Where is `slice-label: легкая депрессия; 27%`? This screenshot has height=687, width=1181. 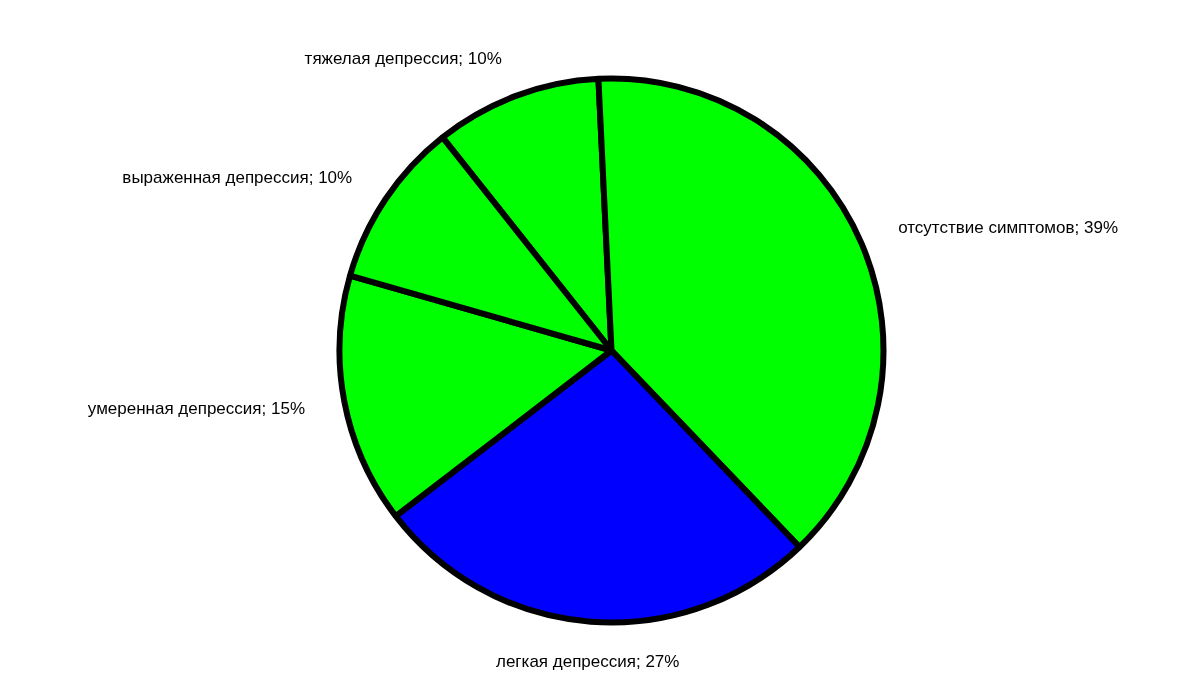
slice-label: легкая депрессия; 27% is located at coordinates (588, 662).